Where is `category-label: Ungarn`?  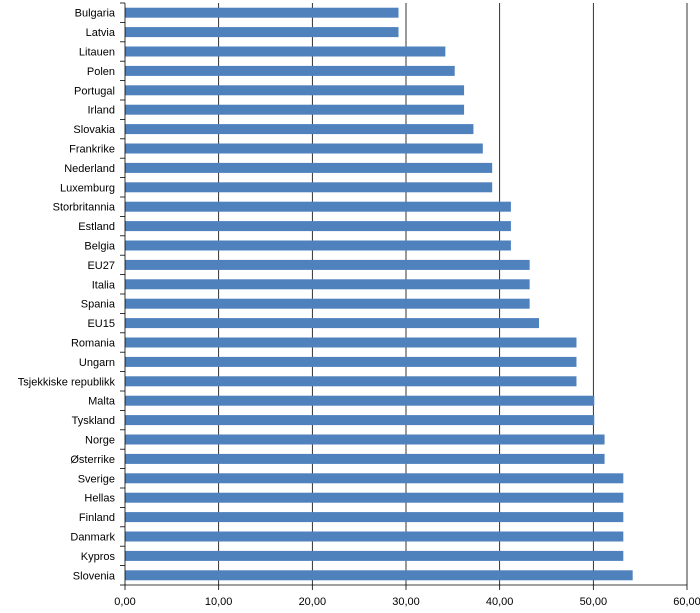 category-label: Ungarn is located at coordinates (97, 363).